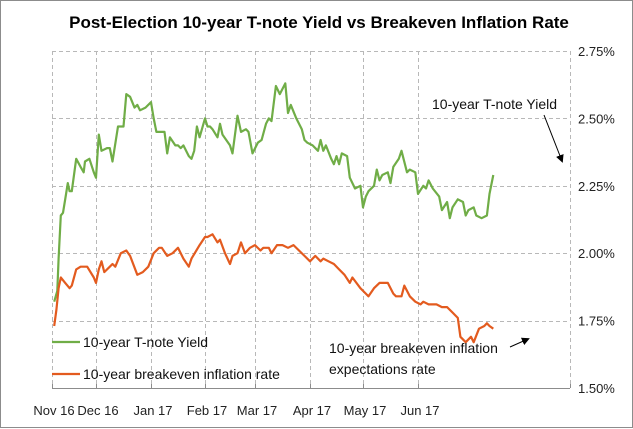 This screenshot has height=429, width=633. Describe the element at coordinates (365, 410) in the screenshot. I see `x-tick-label: May 17` at that location.